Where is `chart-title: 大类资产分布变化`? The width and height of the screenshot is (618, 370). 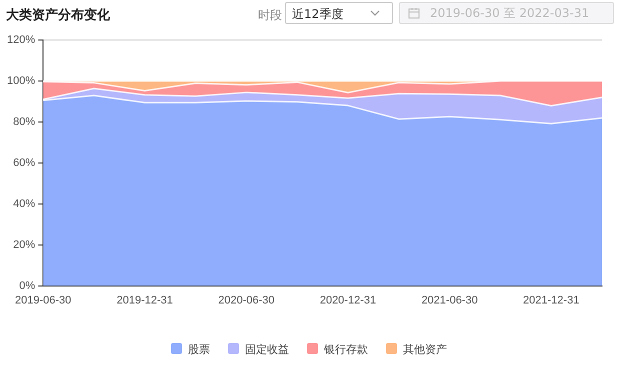 chart-title: 大类资产分布变化 is located at coordinates (58, 15).